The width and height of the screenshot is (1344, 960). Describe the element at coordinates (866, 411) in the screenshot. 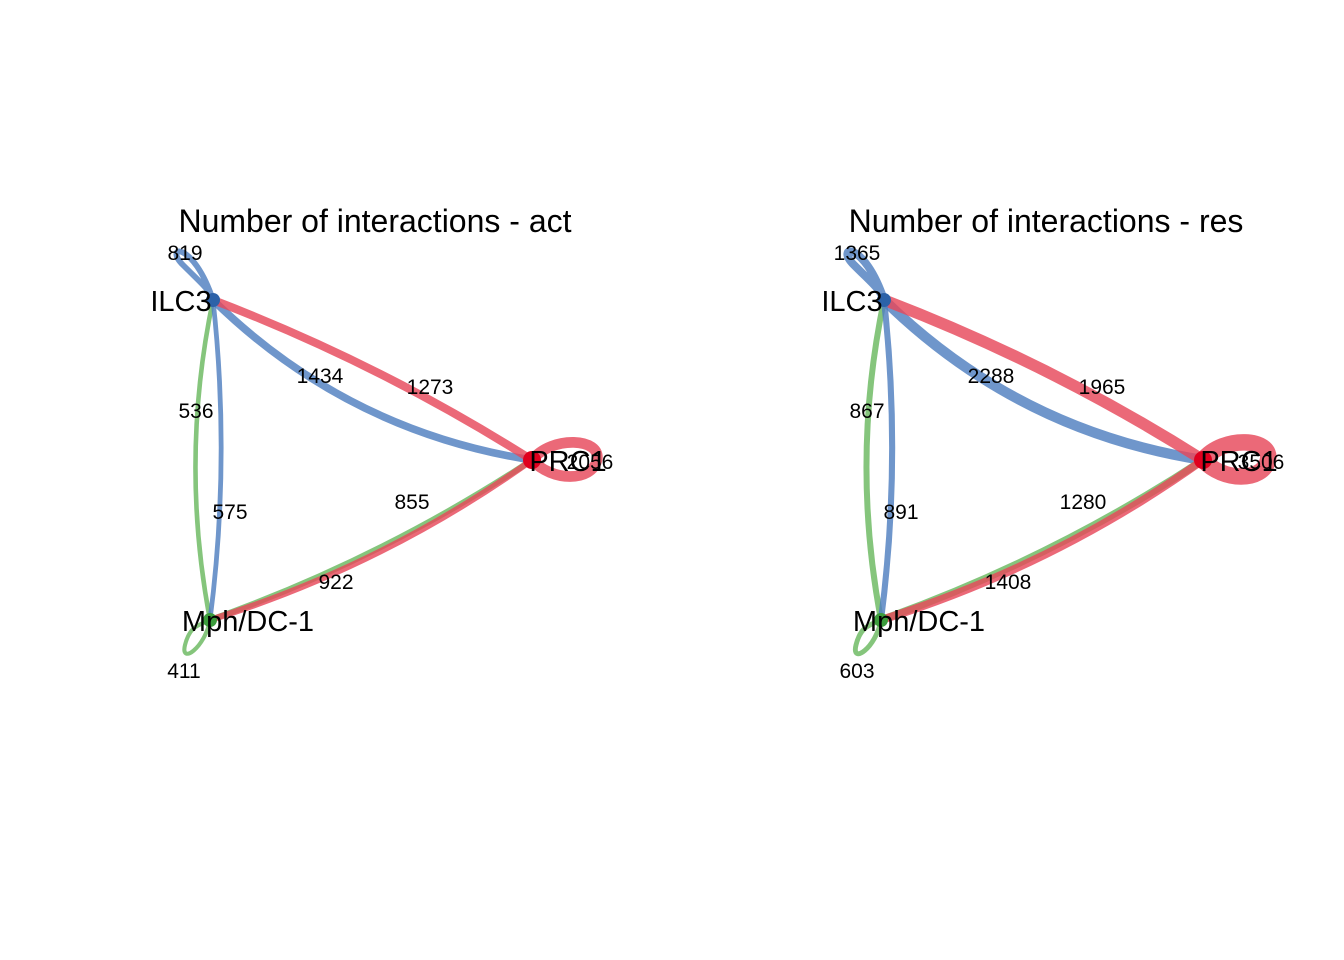

I see `edge-label-mph-dc-1-to-ilc3: 867` at that location.